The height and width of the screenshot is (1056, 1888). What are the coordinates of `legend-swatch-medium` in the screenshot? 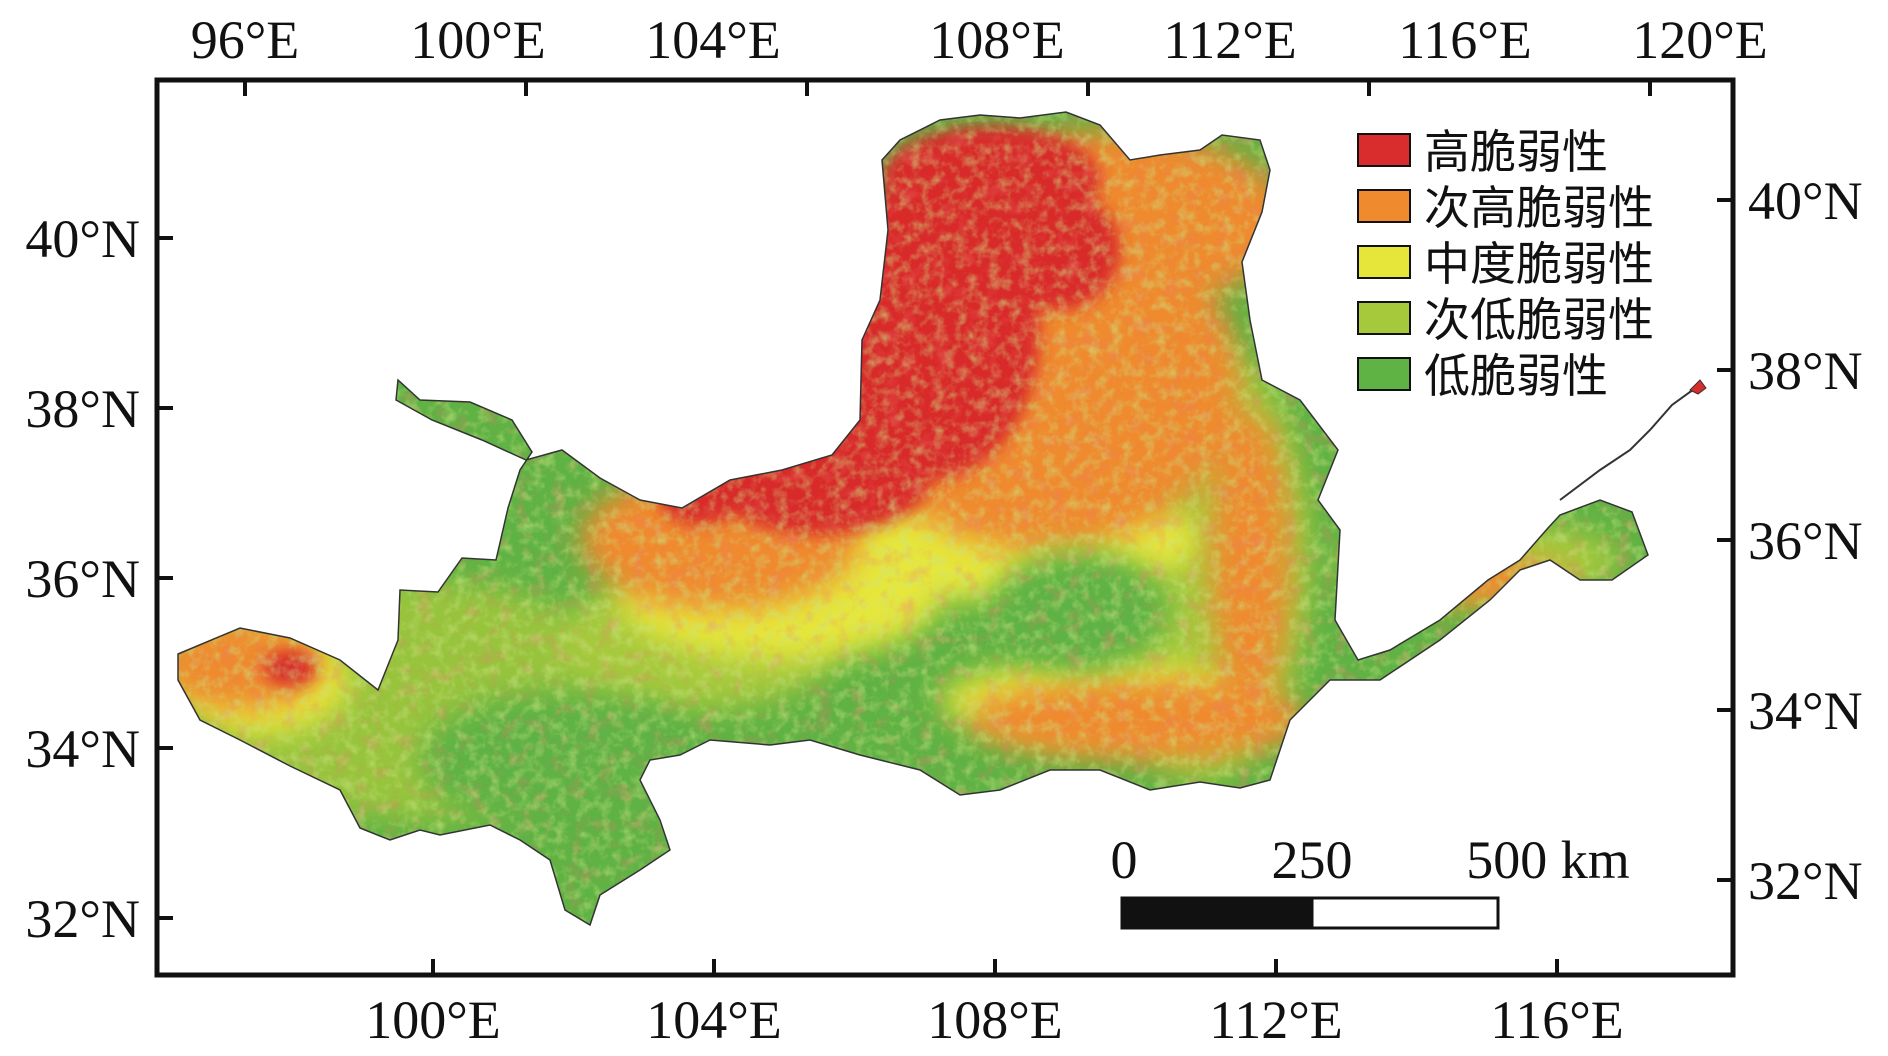 It's located at (1384, 262).